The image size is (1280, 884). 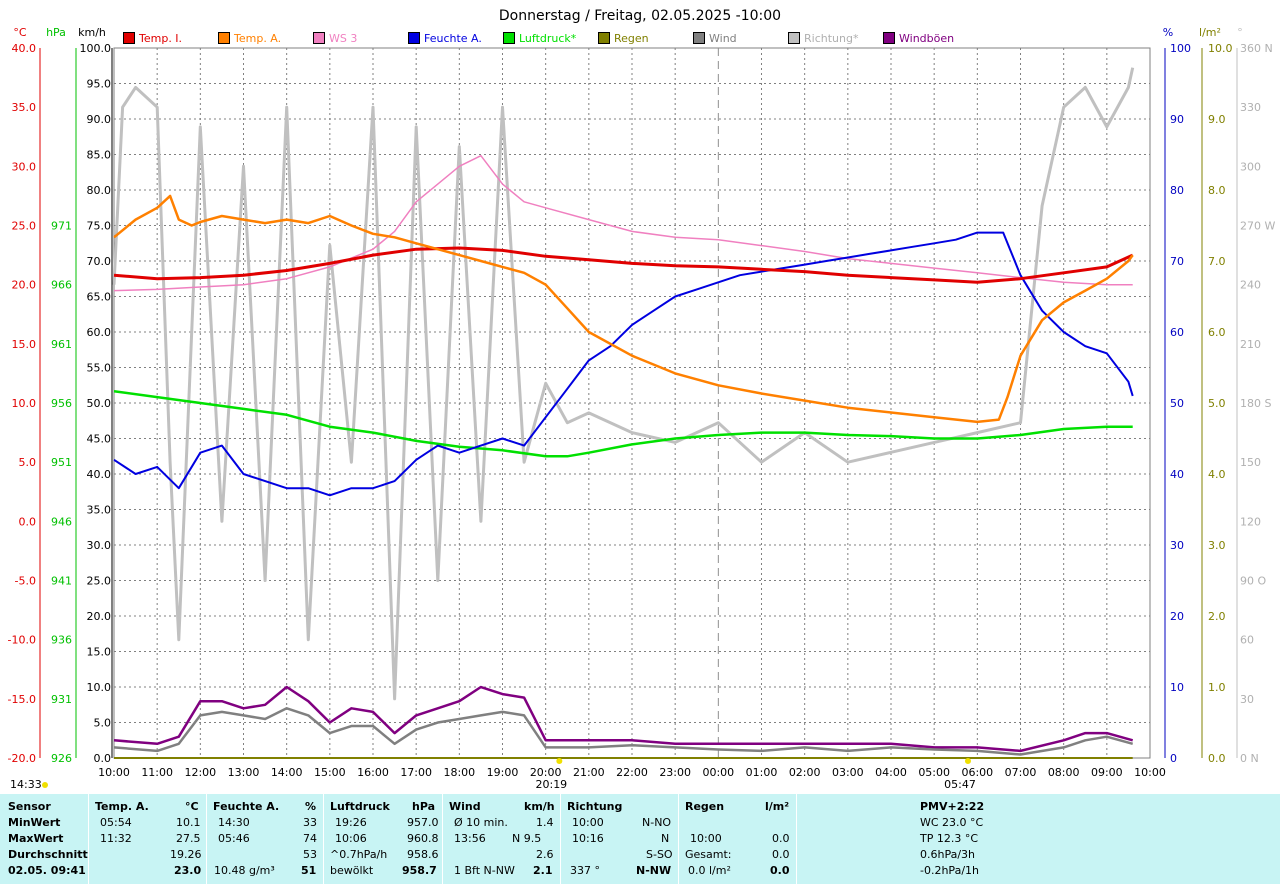 I want to click on legend-item: WS 3, so click(x=335, y=38).